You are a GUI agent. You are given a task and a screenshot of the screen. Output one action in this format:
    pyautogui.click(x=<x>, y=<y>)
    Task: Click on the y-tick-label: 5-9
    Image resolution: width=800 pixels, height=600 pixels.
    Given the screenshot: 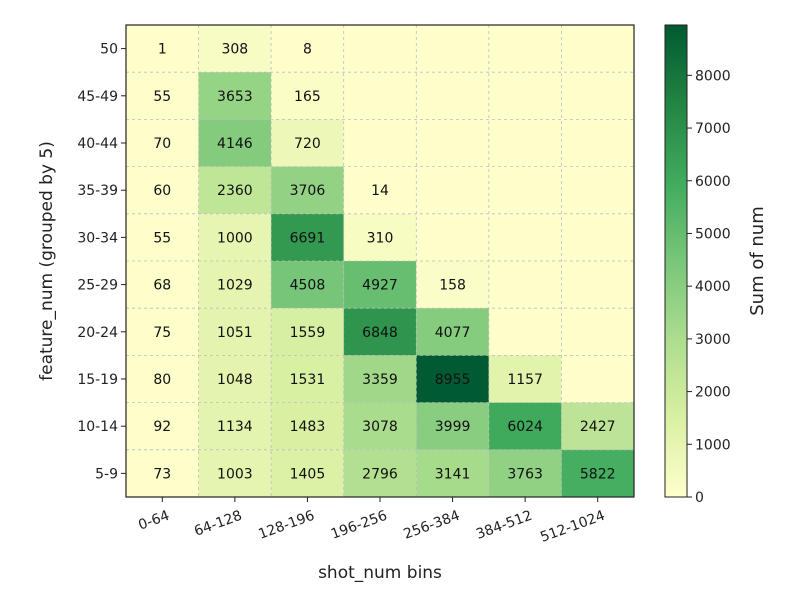 What is the action you would take?
    pyautogui.click(x=106, y=474)
    